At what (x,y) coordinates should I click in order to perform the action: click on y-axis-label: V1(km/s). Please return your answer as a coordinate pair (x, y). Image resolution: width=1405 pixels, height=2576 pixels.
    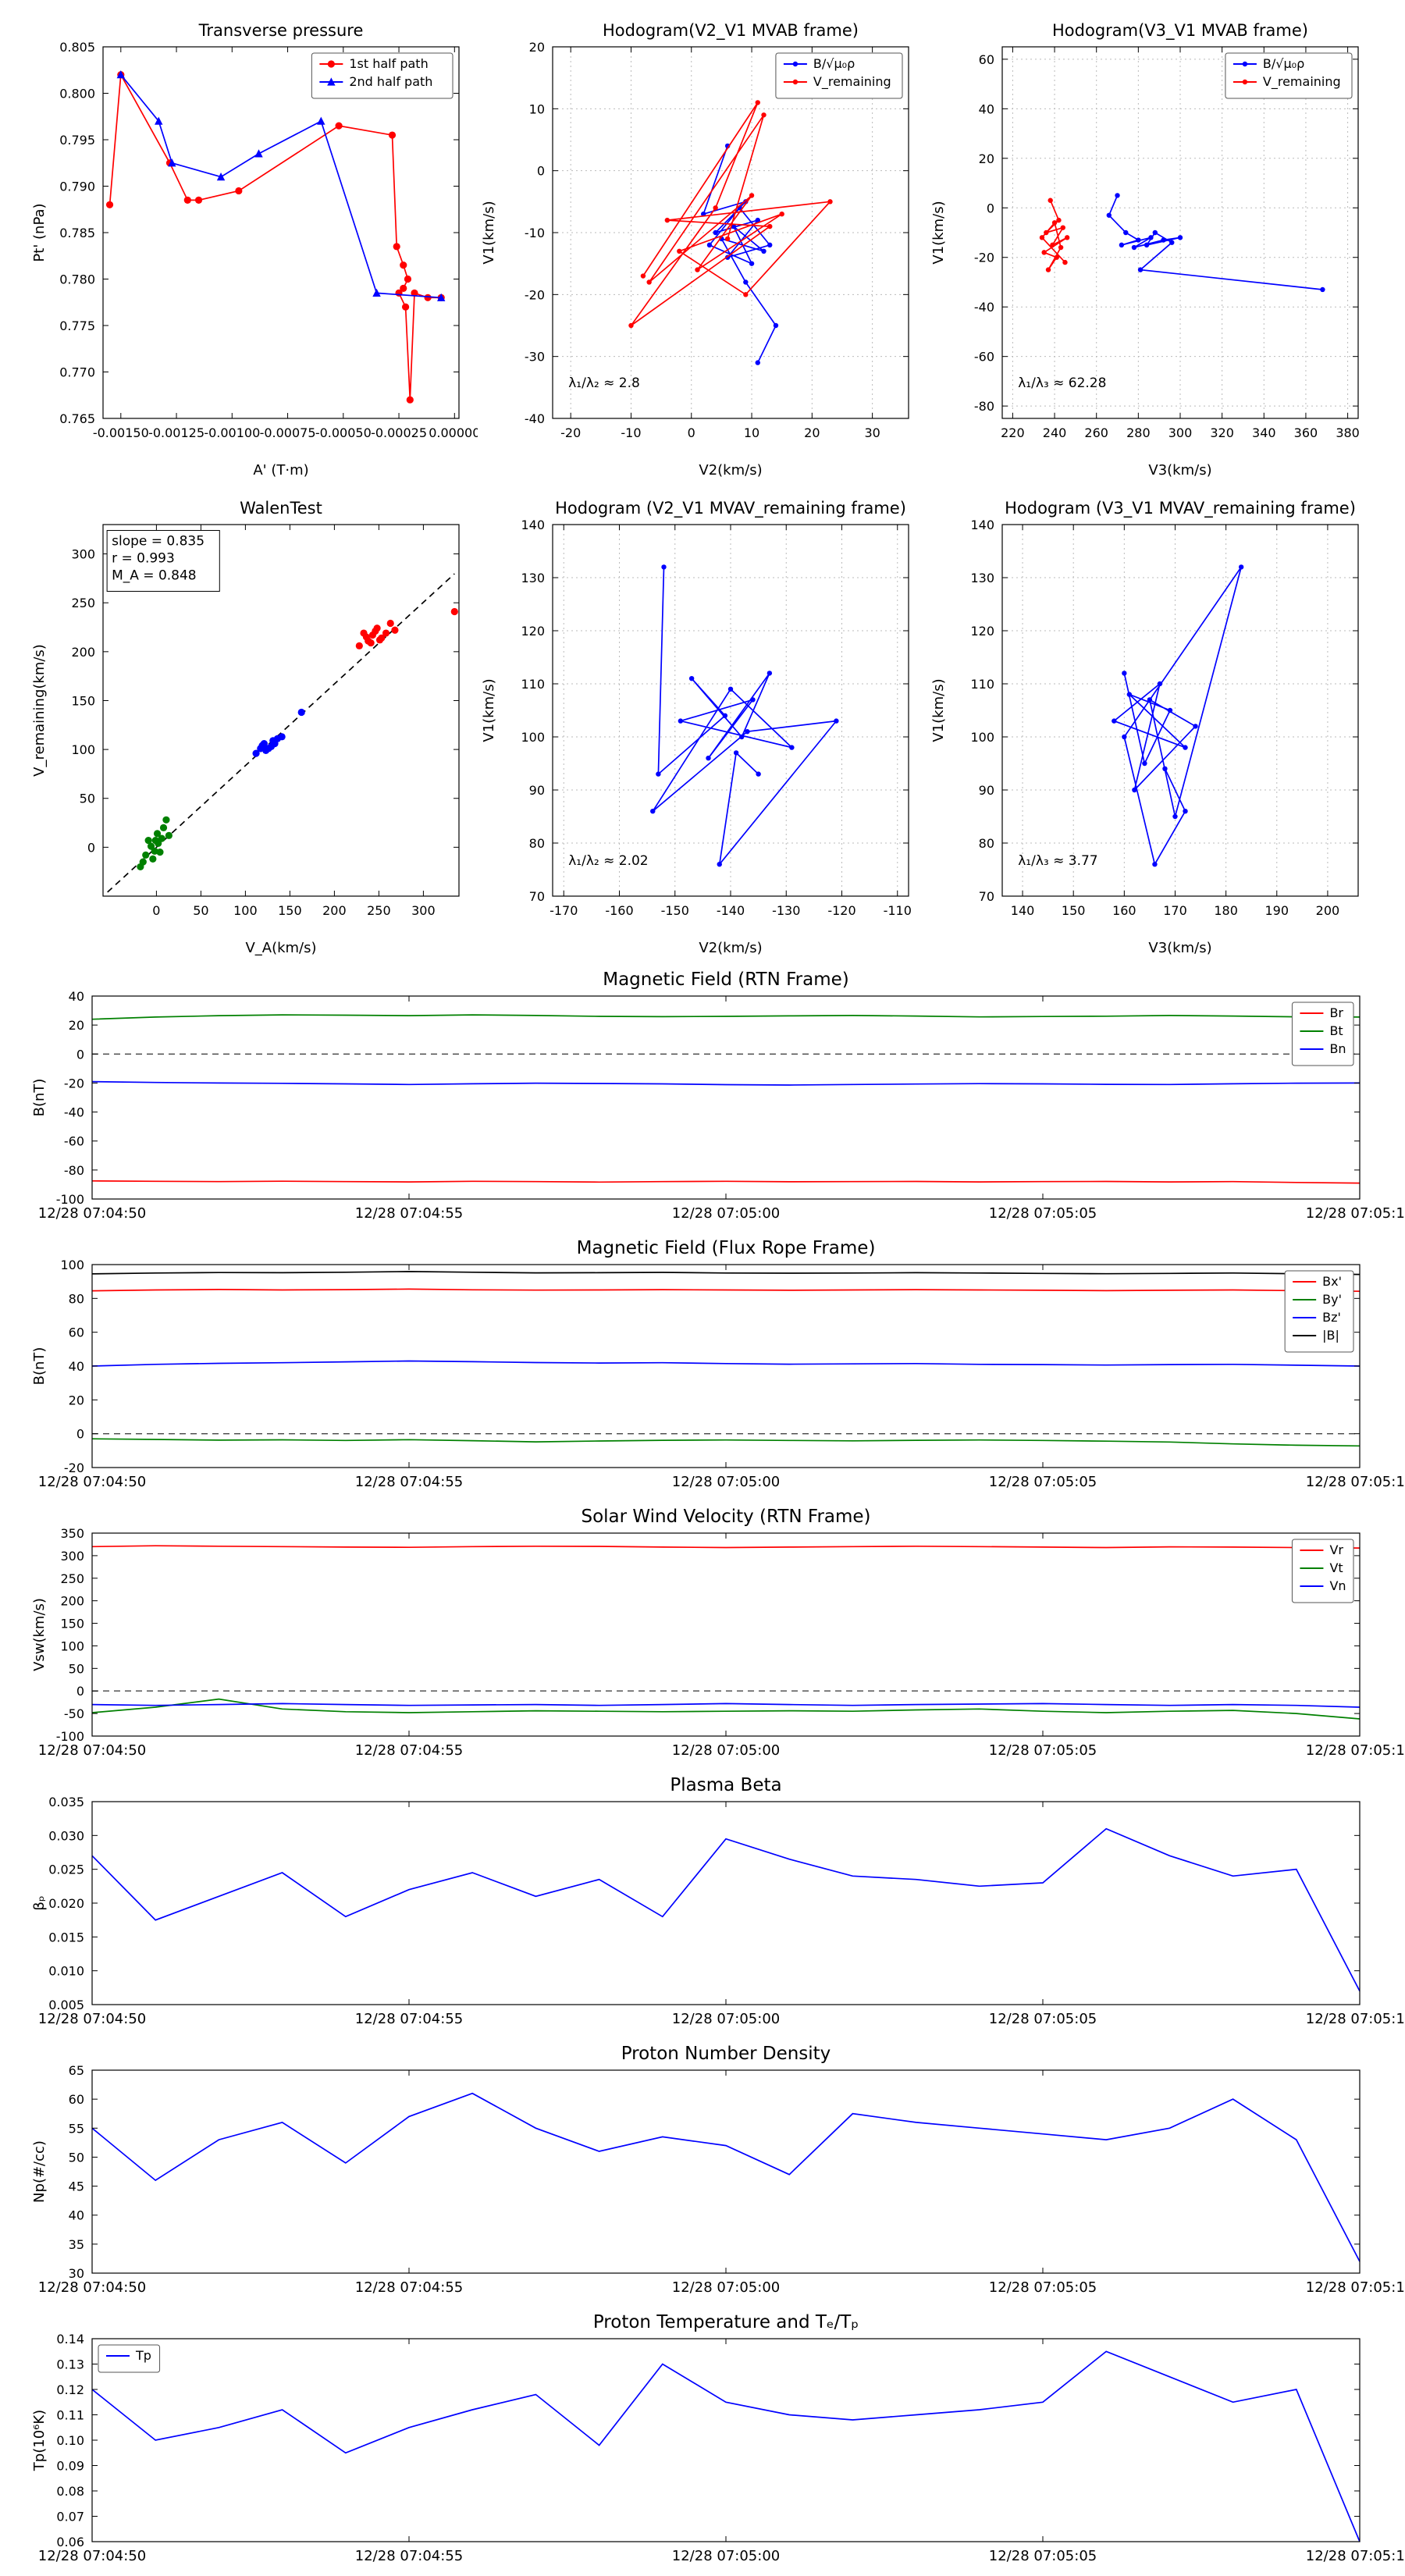
    Looking at the image, I should click on (489, 710).